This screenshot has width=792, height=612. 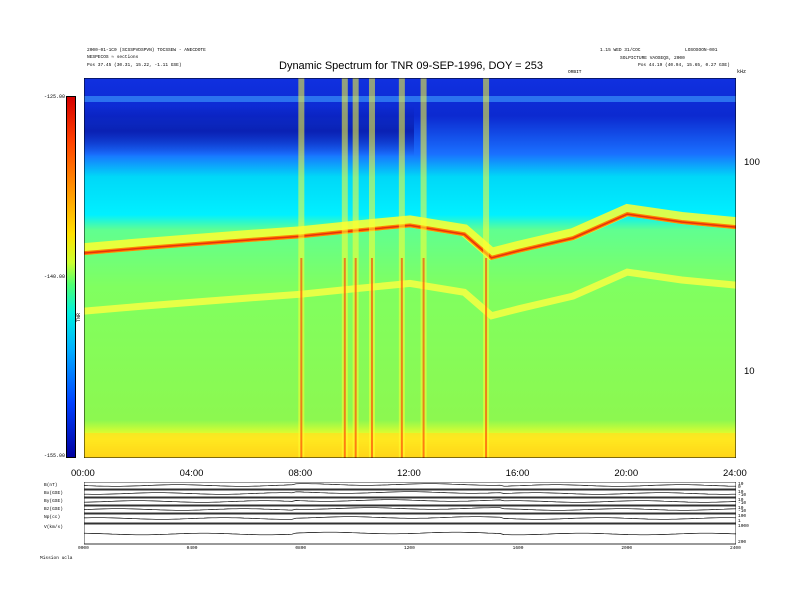 I want to click on mag-label: By(GSE), so click(x=53, y=501).